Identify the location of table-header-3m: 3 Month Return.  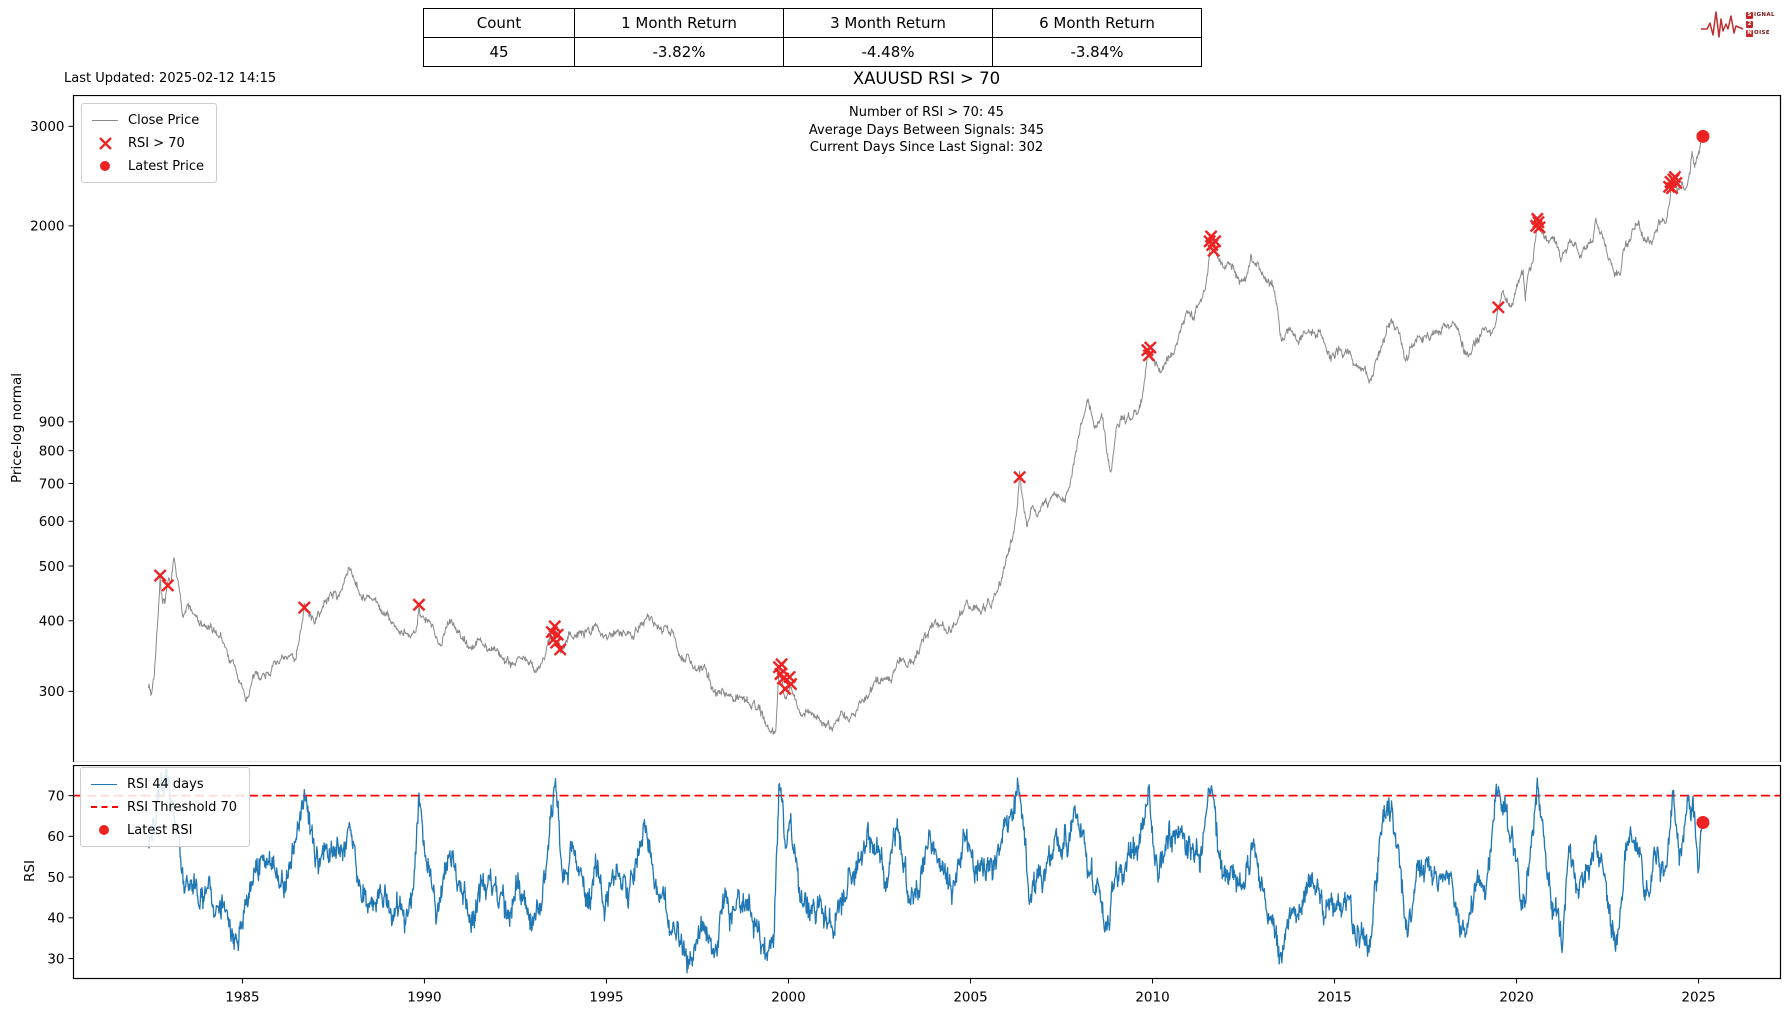
(888, 23).